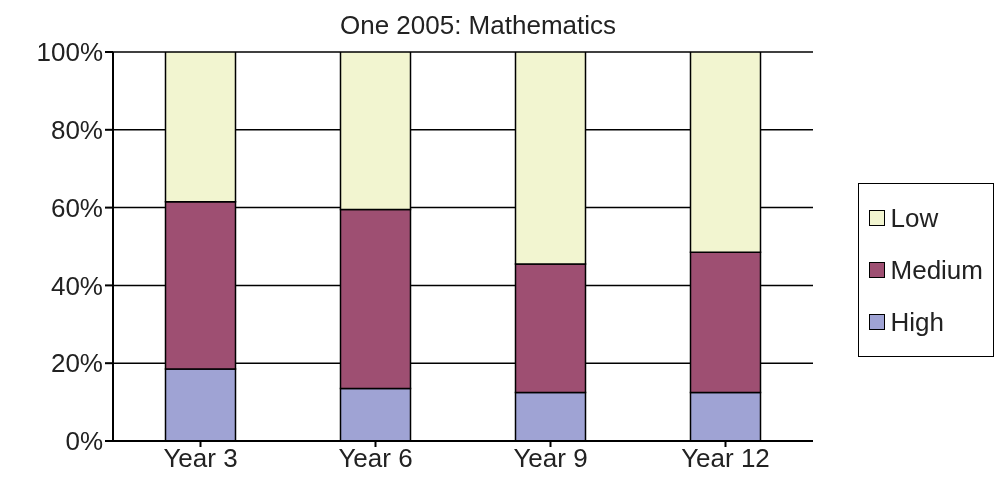  Describe the element at coordinates (936, 270) in the screenshot. I see `legend-label: Medium` at that location.